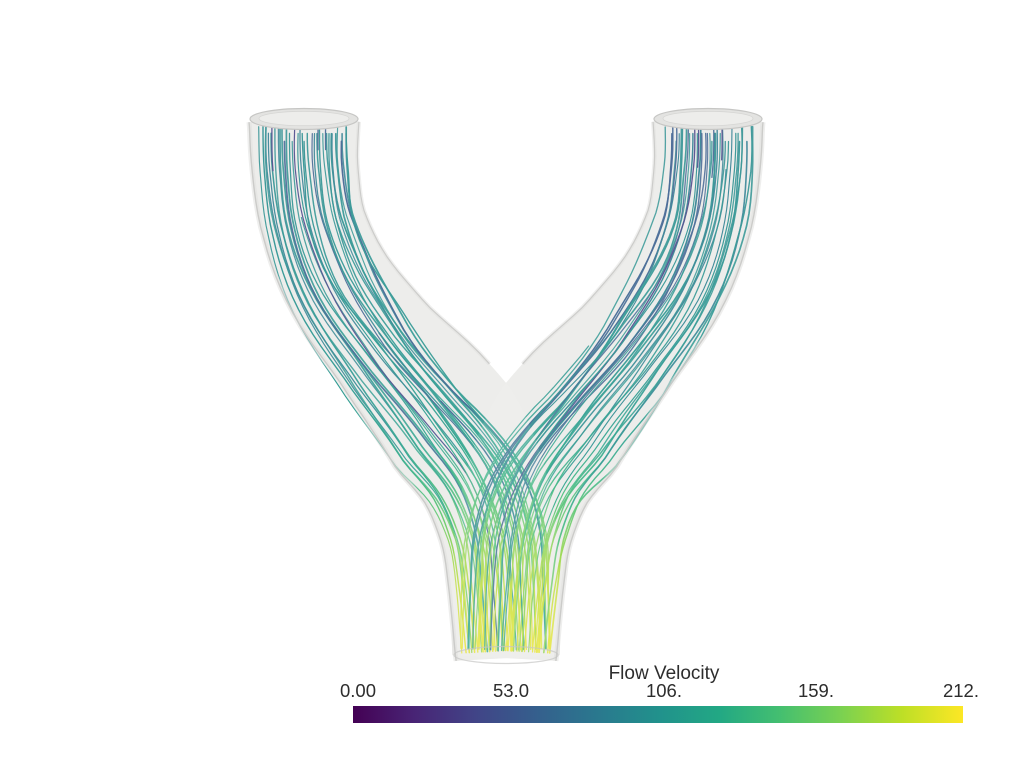 Image resolution: width=1024 pixels, height=768 pixels. I want to click on colorbar-gradient-bar, so click(658, 714).